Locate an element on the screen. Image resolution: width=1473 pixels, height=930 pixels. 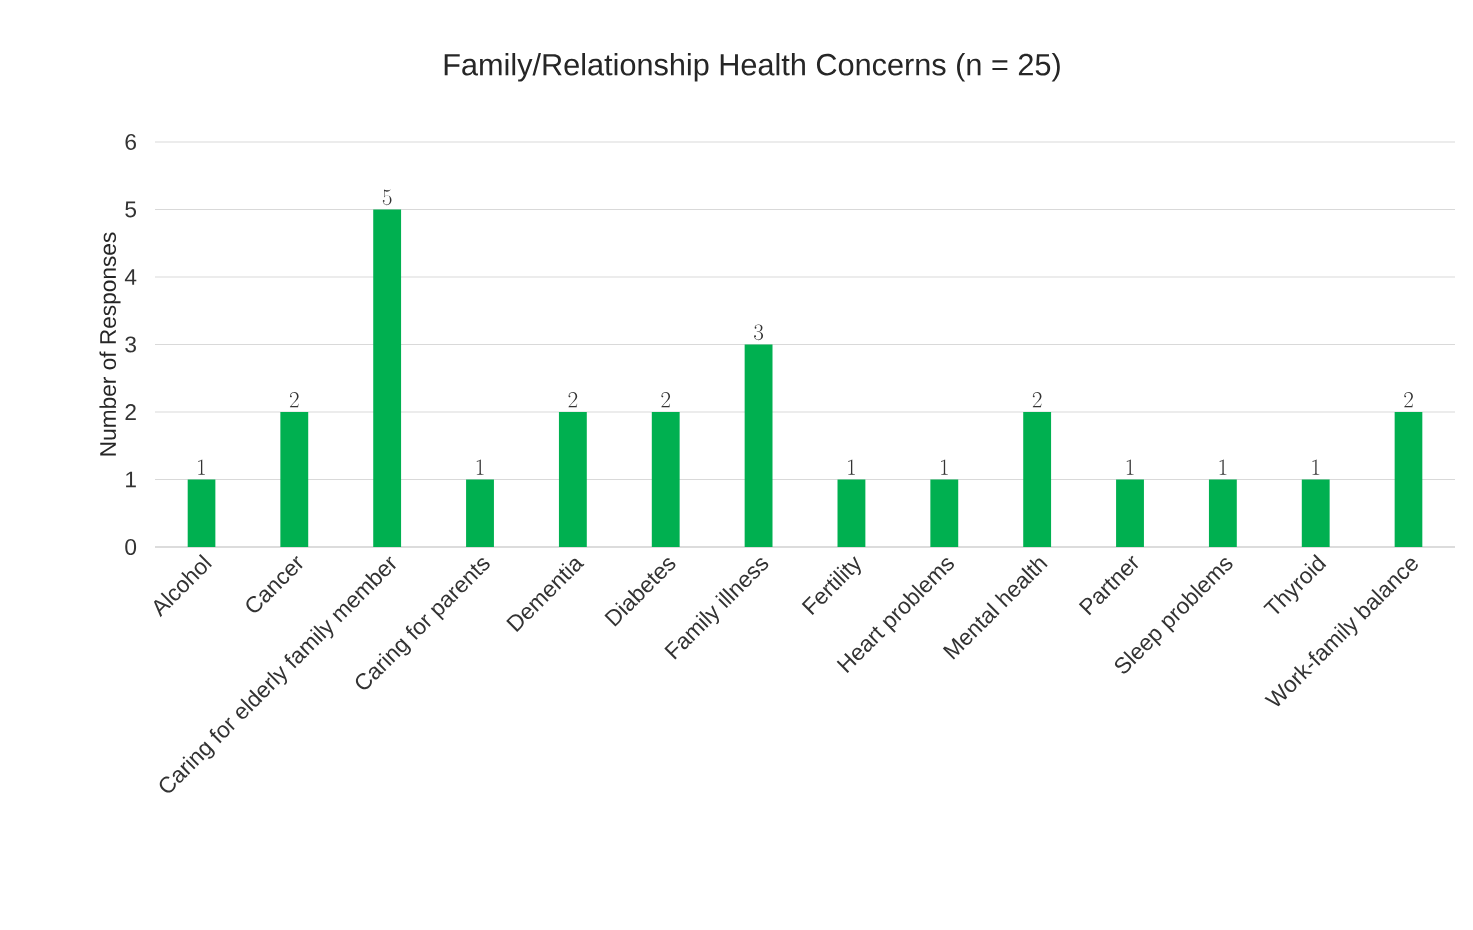
data-label: 5 is located at coordinates (387, 197).